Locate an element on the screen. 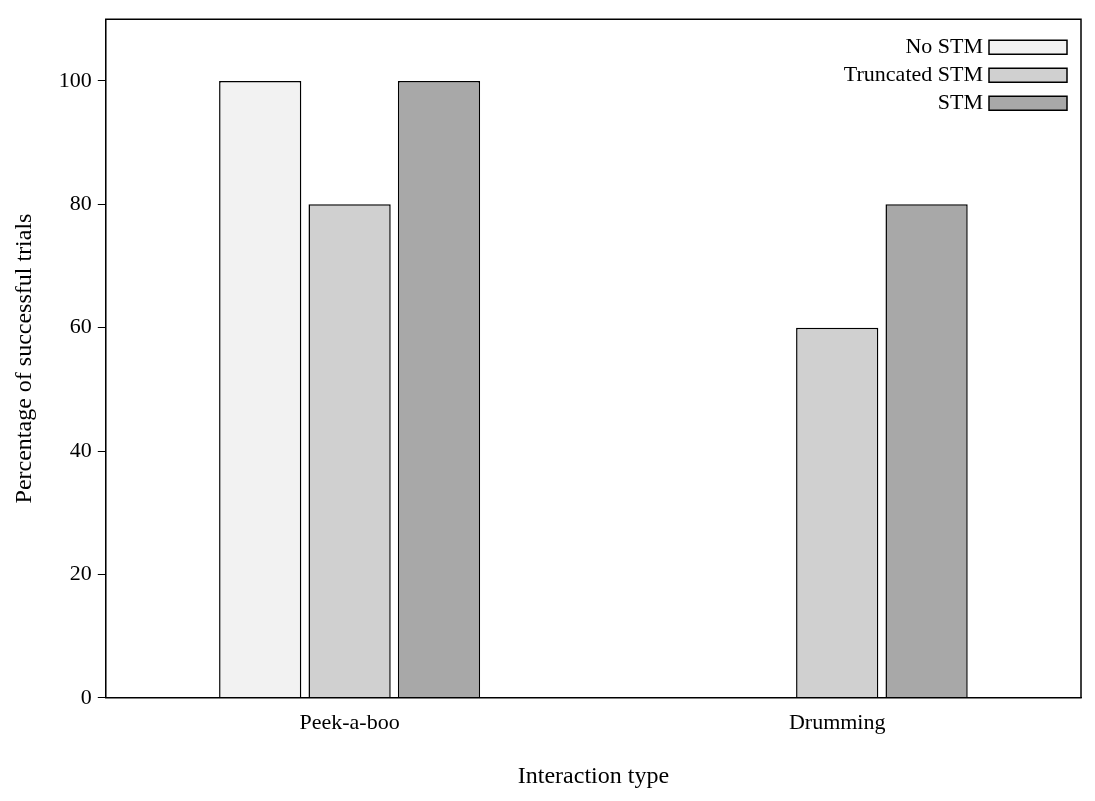 Image resolution: width=1095 pixels, height=801 pixels. legend-label: No STM is located at coordinates (944, 45).